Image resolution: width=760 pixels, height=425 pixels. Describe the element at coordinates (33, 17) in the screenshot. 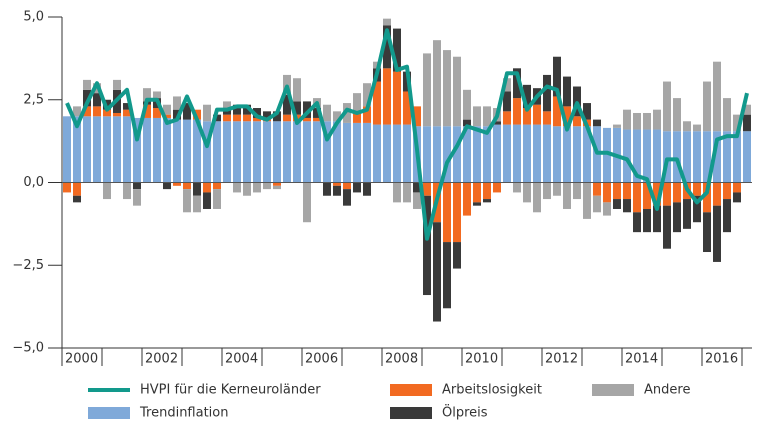

I see `y-tick-label: 5,0` at that location.